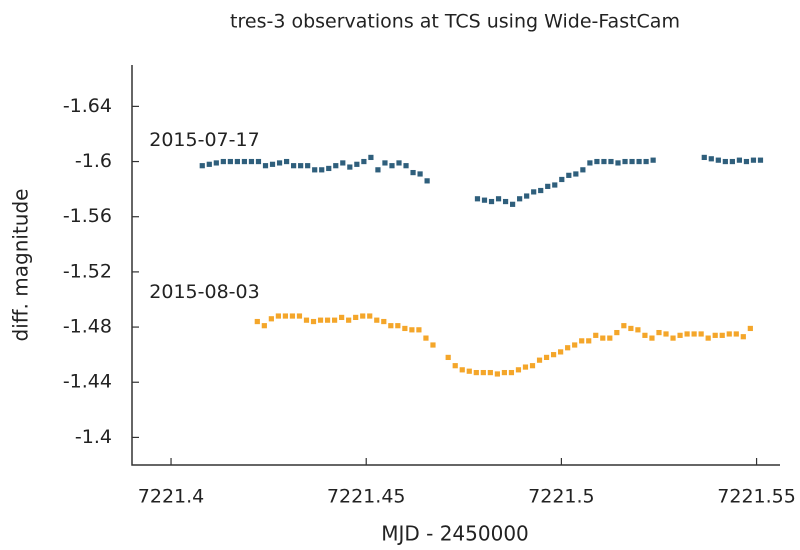 The width and height of the screenshot is (800, 550). Describe the element at coordinates (87, 327) in the screenshot. I see `y-tick-label: -1.48` at that location.